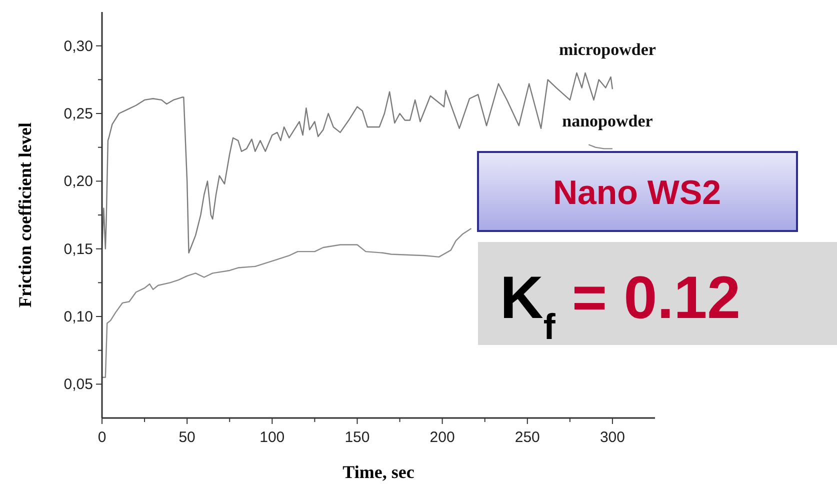 Image resolution: width=837 pixels, height=484 pixels. What do you see at coordinates (187, 437) in the screenshot?
I see `x-tick-label: 50` at bounding box center [187, 437].